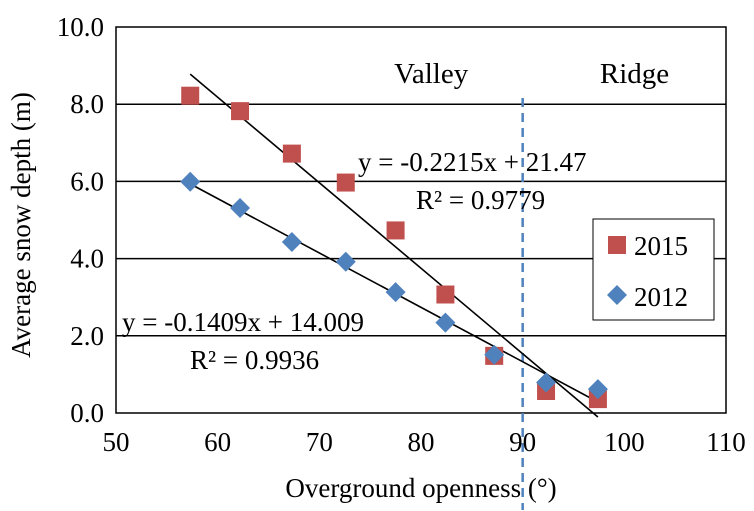 Image resolution: width=754 pixels, height=511 pixels. What do you see at coordinates (217, 442) in the screenshot?
I see `x-tick-label: 60` at bounding box center [217, 442].